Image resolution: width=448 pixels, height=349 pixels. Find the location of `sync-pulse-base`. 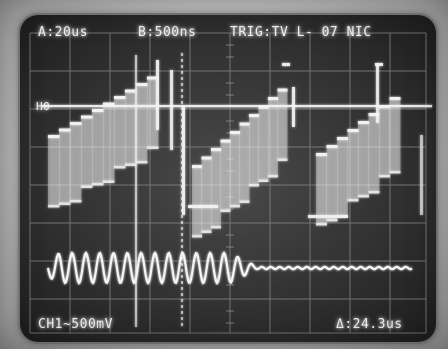

sync-pulse-base is located at coordinates (203, 206).